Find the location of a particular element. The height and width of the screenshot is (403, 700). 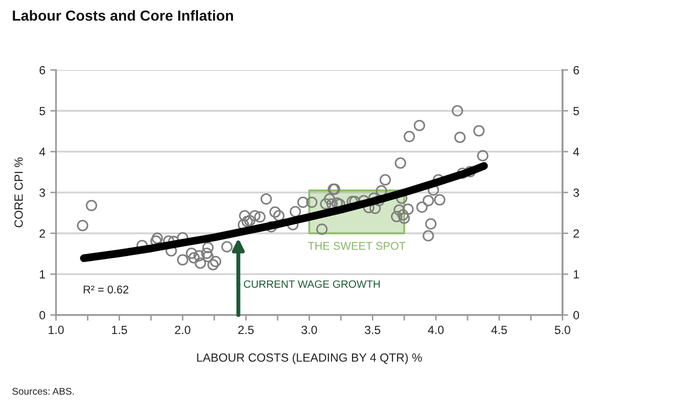

annotation: THE SWEET SPOT is located at coordinates (357, 246).